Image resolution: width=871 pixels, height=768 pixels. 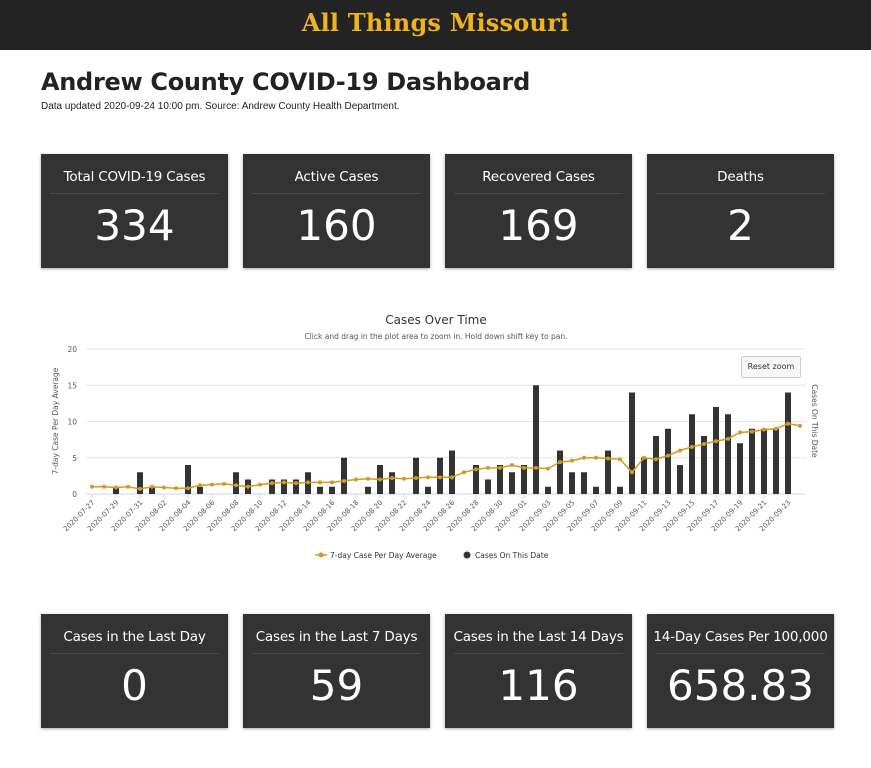 I want to click on legend-item-average: 7-day Case Per Day Average, so click(x=376, y=555).